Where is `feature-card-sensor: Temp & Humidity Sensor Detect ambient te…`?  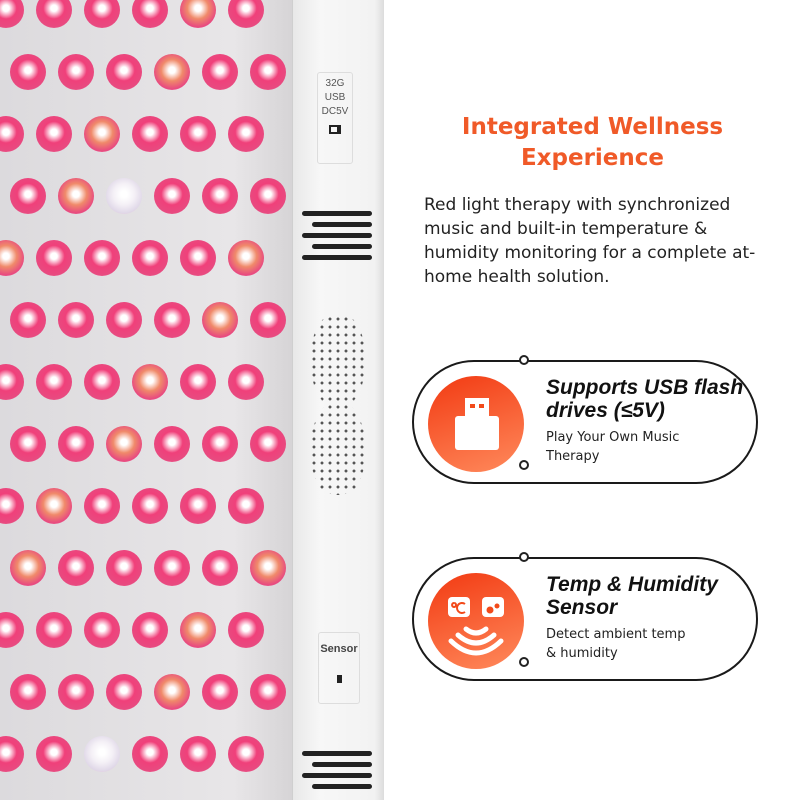
feature-card-sensor: Temp & Humidity Sensor Detect ambient te… is located at coordinates (585, 616).